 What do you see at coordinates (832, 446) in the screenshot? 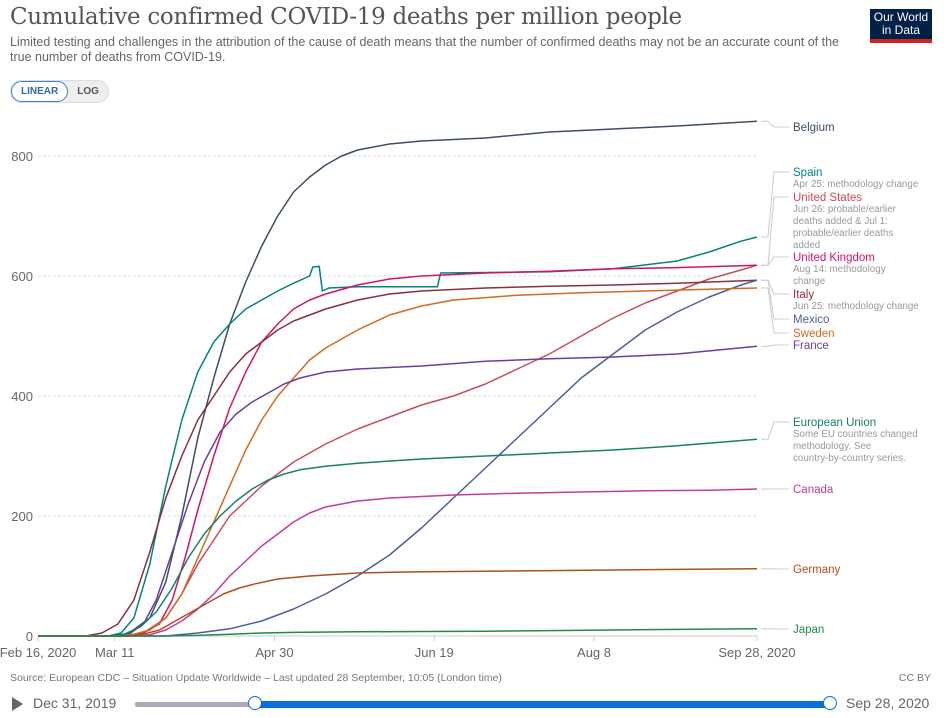
I see `legend-annotation: methodology. See` at bounding box center [832, 446].